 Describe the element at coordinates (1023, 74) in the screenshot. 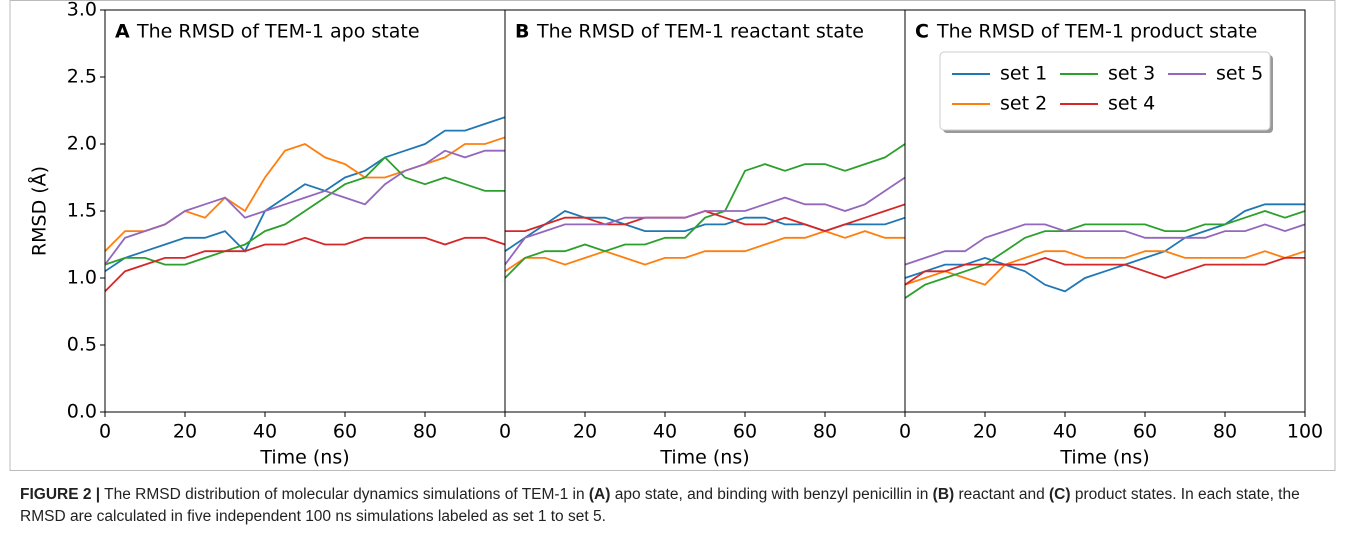

I see `legend-label: set 1` at that location.